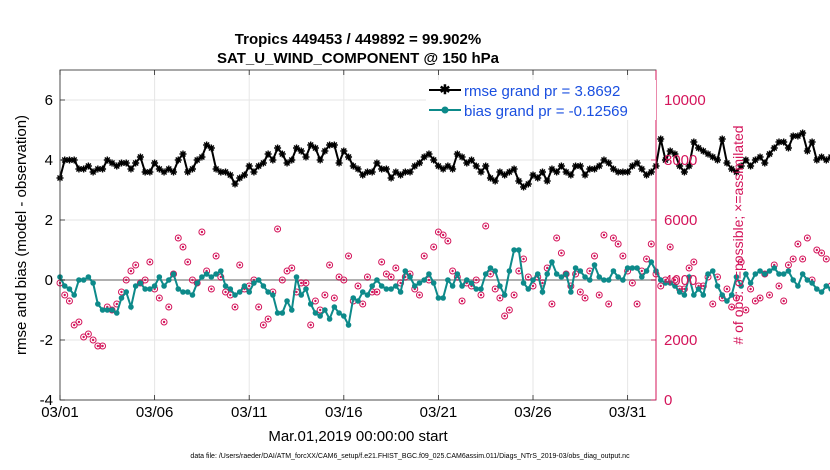 The image size is (830, 470). What do you see at coordinates (343, 412) in the screenshot?
I see `x-tick-labels: 03/01 03/06 03/11 03/16 03/21 03/26 03/31` at bounding box center [343, 412].